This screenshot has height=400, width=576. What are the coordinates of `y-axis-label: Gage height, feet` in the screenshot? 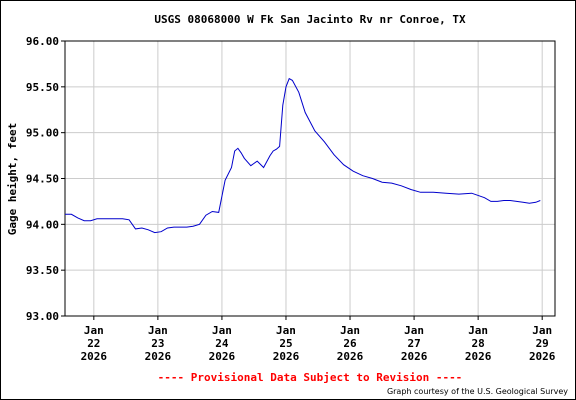 It's located at (12, 179).